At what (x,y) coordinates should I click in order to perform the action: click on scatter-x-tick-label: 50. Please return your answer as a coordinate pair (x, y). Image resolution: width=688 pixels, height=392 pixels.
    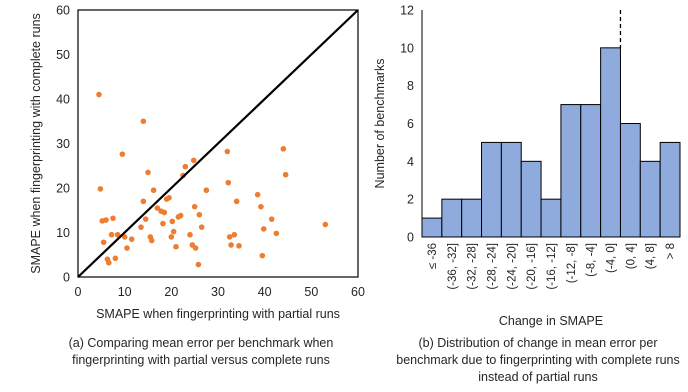
    Looking at the image, I should click on (311, 292).